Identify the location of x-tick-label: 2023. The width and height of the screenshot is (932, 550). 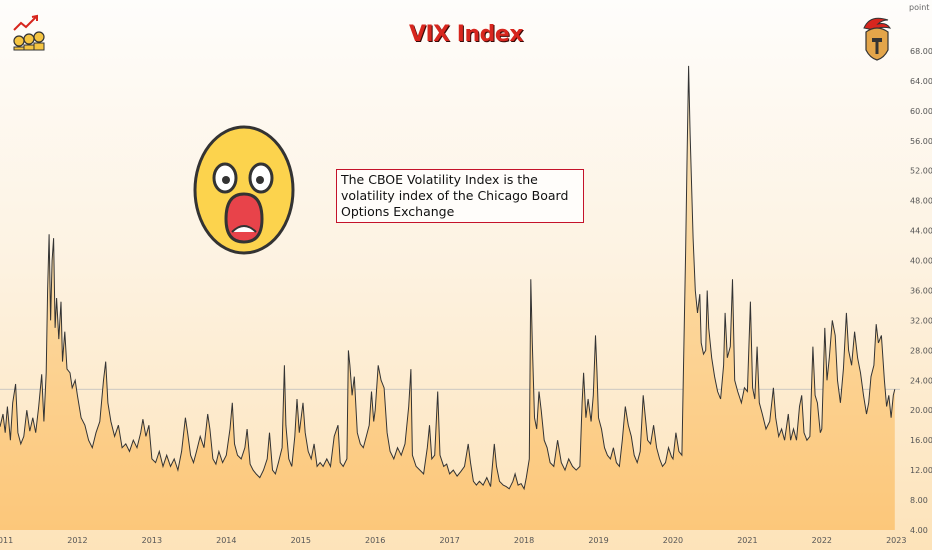
(896, 540).